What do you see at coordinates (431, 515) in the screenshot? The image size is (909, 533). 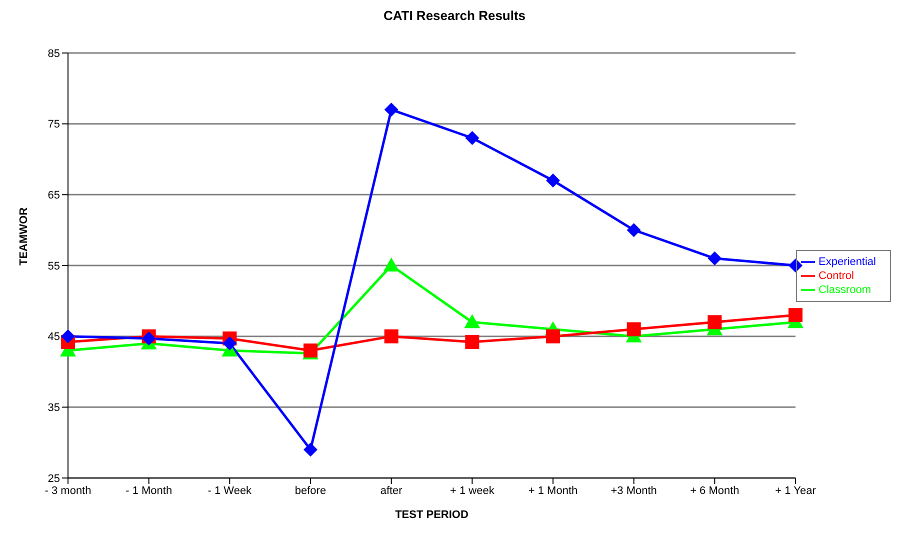 I see `x-axis-title: TEST PERIOD` at bounding box center [431, 515].